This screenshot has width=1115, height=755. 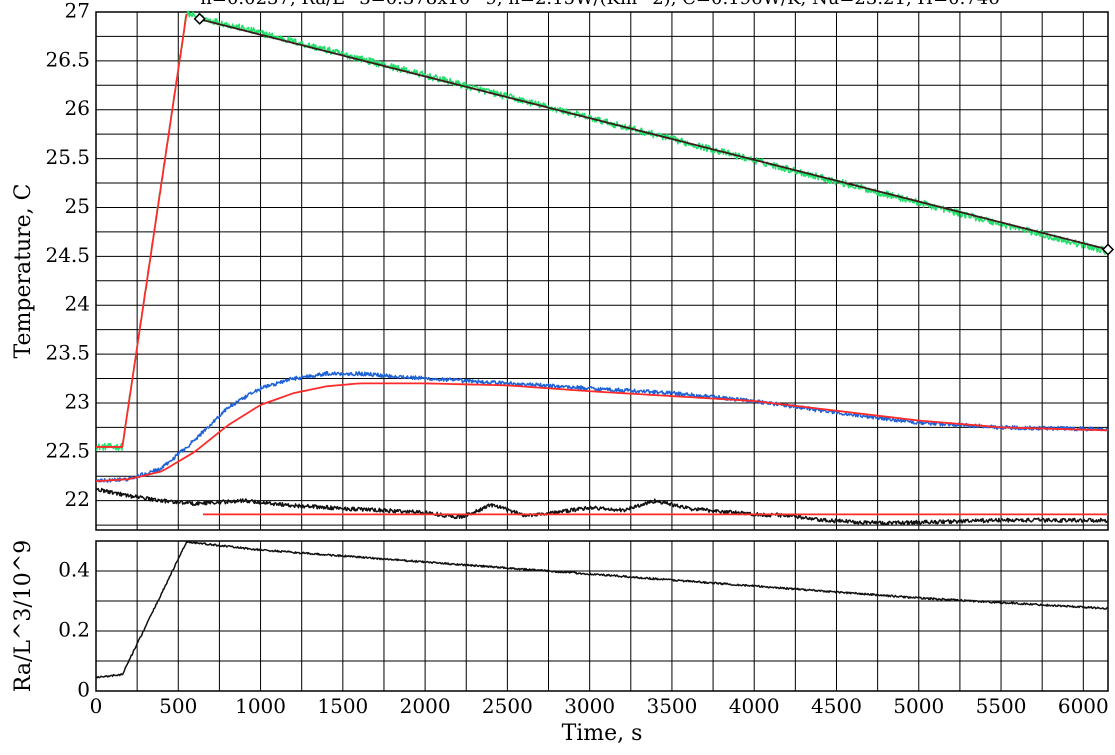 I want to click on y-tick-label: 0.2, so click(x=74, y=630).